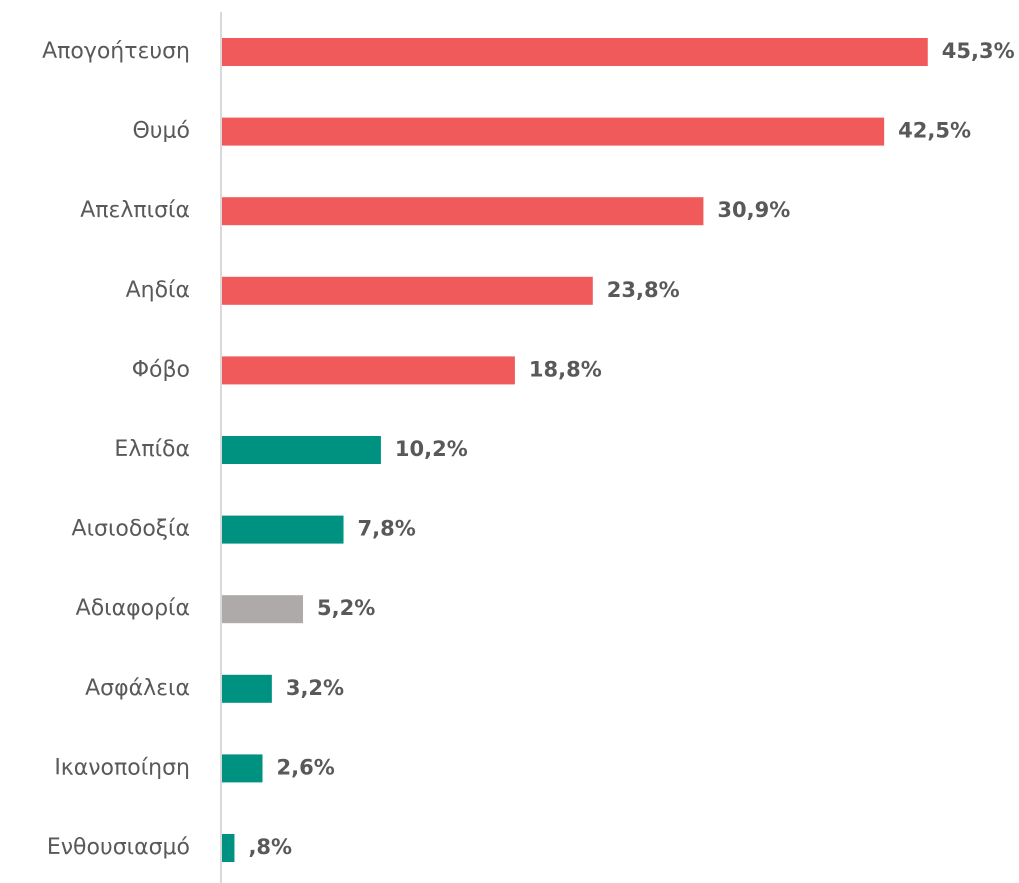 This screenshot has height=883, width=1019. Describe the element at coordinates (135, 210) in the screenshot. I see `category-label: Απελπισία` at that location.